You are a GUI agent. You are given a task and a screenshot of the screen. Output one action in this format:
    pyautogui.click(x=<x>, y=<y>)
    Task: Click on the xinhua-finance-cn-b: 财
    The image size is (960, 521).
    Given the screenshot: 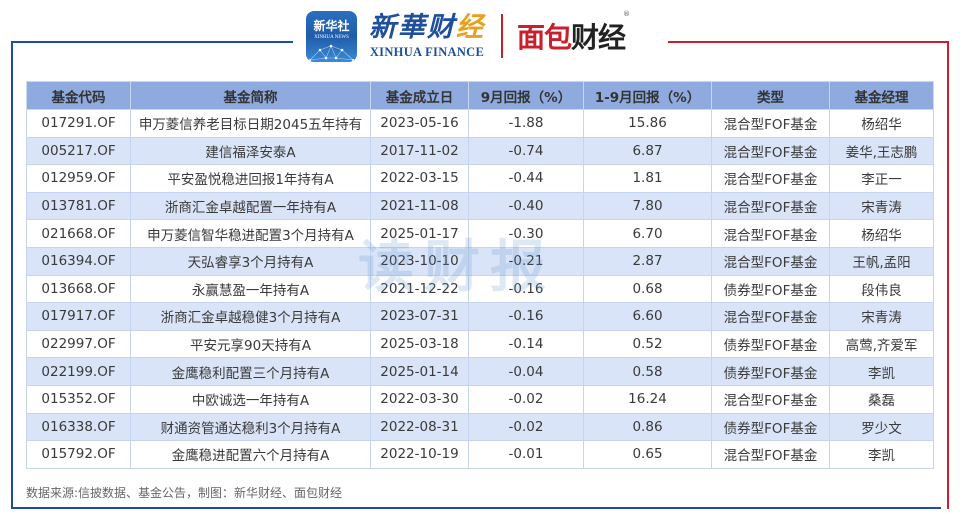 What is the action you would take?
    pyautogui.click(x=441, y=27)
    